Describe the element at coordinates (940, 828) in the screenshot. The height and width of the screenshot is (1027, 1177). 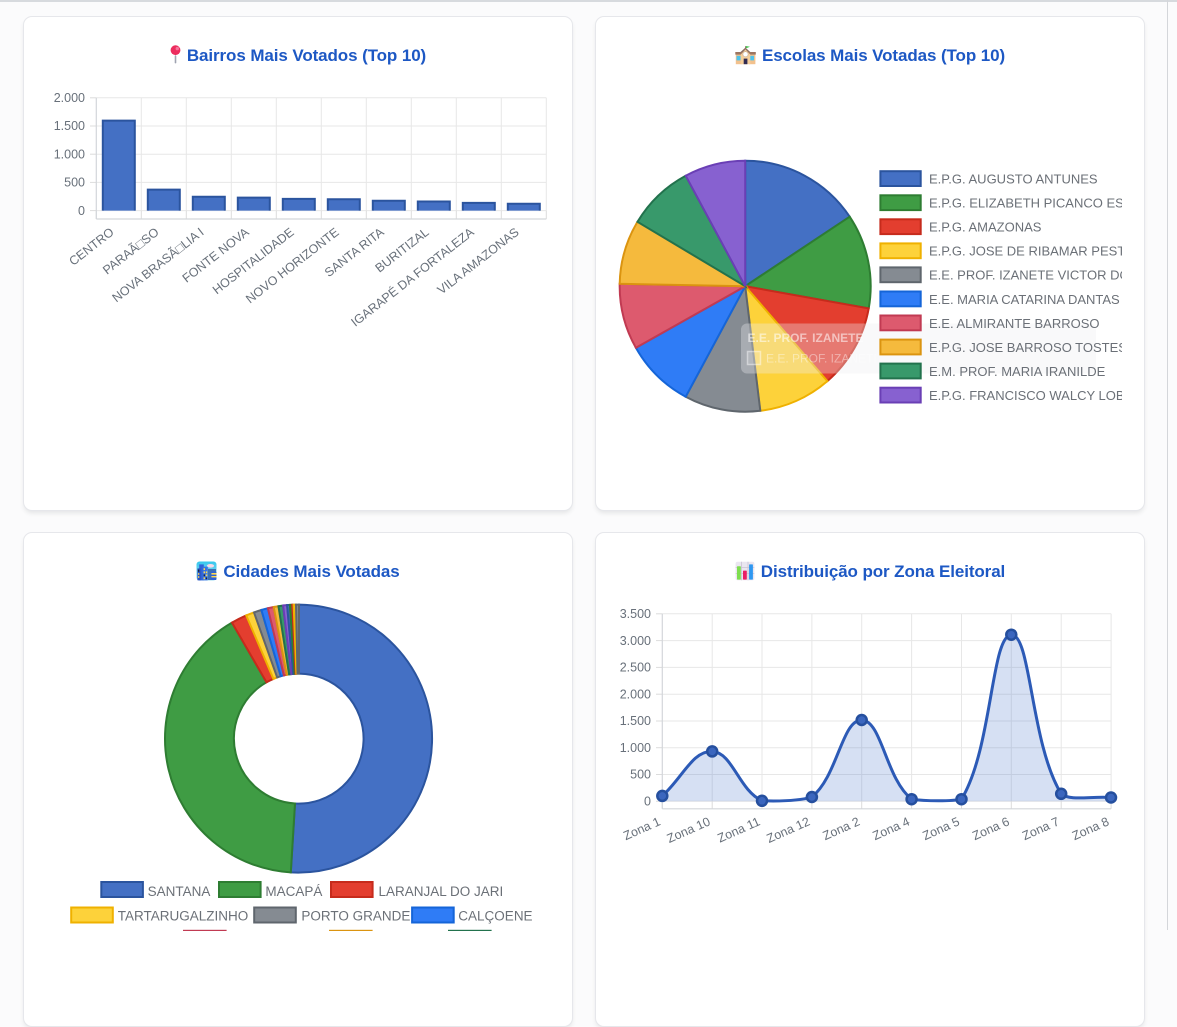
I see `svg-text: Zona 5` at that location.